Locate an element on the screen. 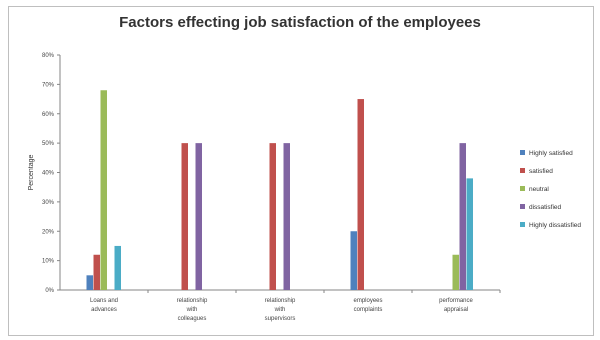 The width and height of the screenshot is (600, 340). legend-label: dissatisfied is located at coordinates (545, 207).